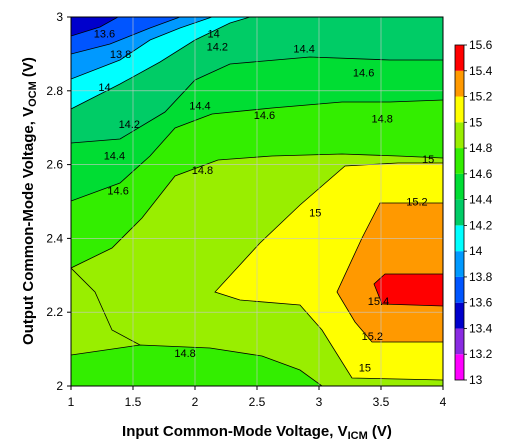 This screenshot has height=441, width=521. What do you see at coordinates (481, 97) in the screenshot?
I see `colorbar-tick-label: 15.2` at bounding box center [481, 97].